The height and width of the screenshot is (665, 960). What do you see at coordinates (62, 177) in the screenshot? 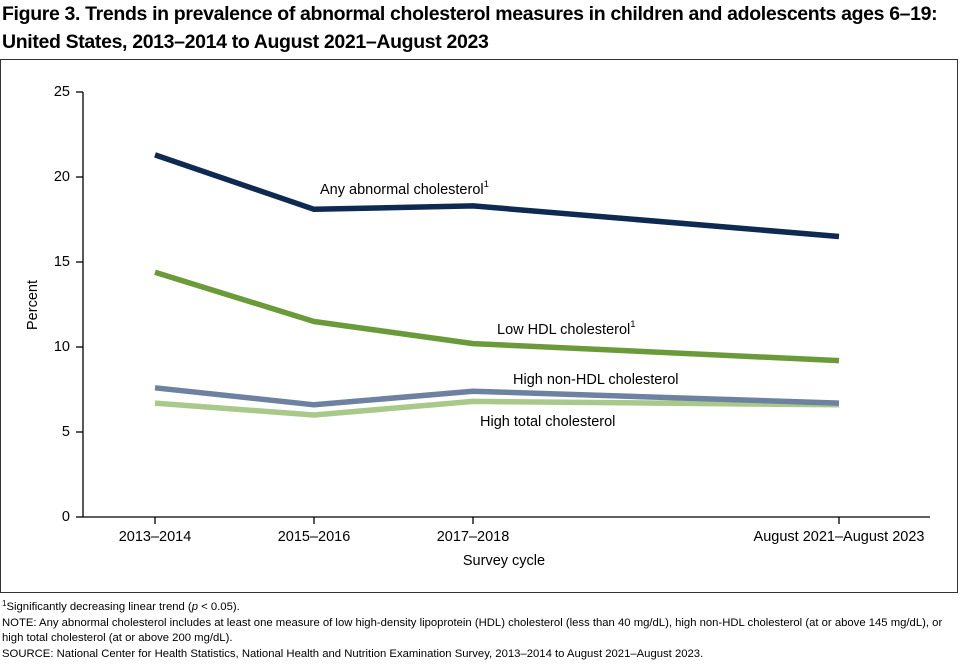
I see `y-tick-label: 20` at bounding box center [62, 177].